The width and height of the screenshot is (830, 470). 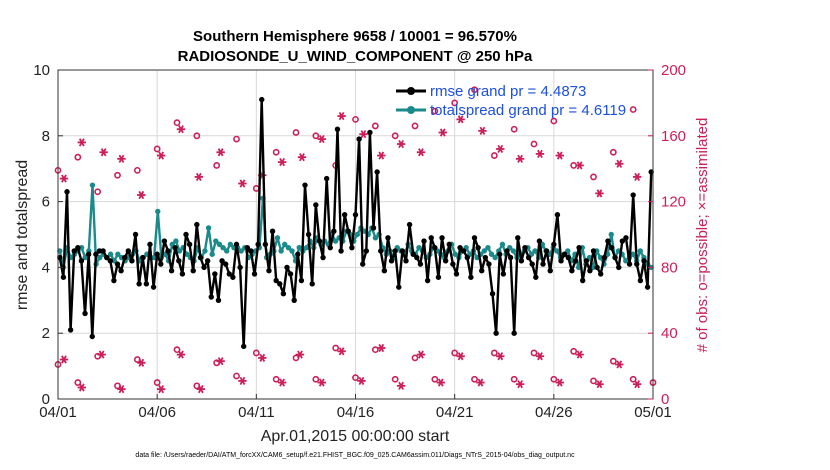 What do you see at coordinates (58, 412) in the screenshot?
I see `x-tick-label: 04/01` at bounding box center [58, 412].